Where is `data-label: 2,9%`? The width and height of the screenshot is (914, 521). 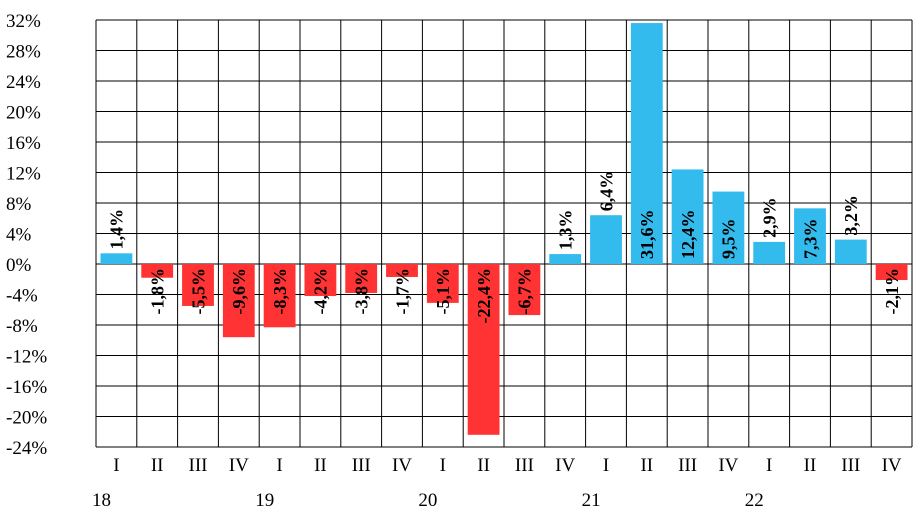
data-label: 2,9% is located at coordinates (770, 217).